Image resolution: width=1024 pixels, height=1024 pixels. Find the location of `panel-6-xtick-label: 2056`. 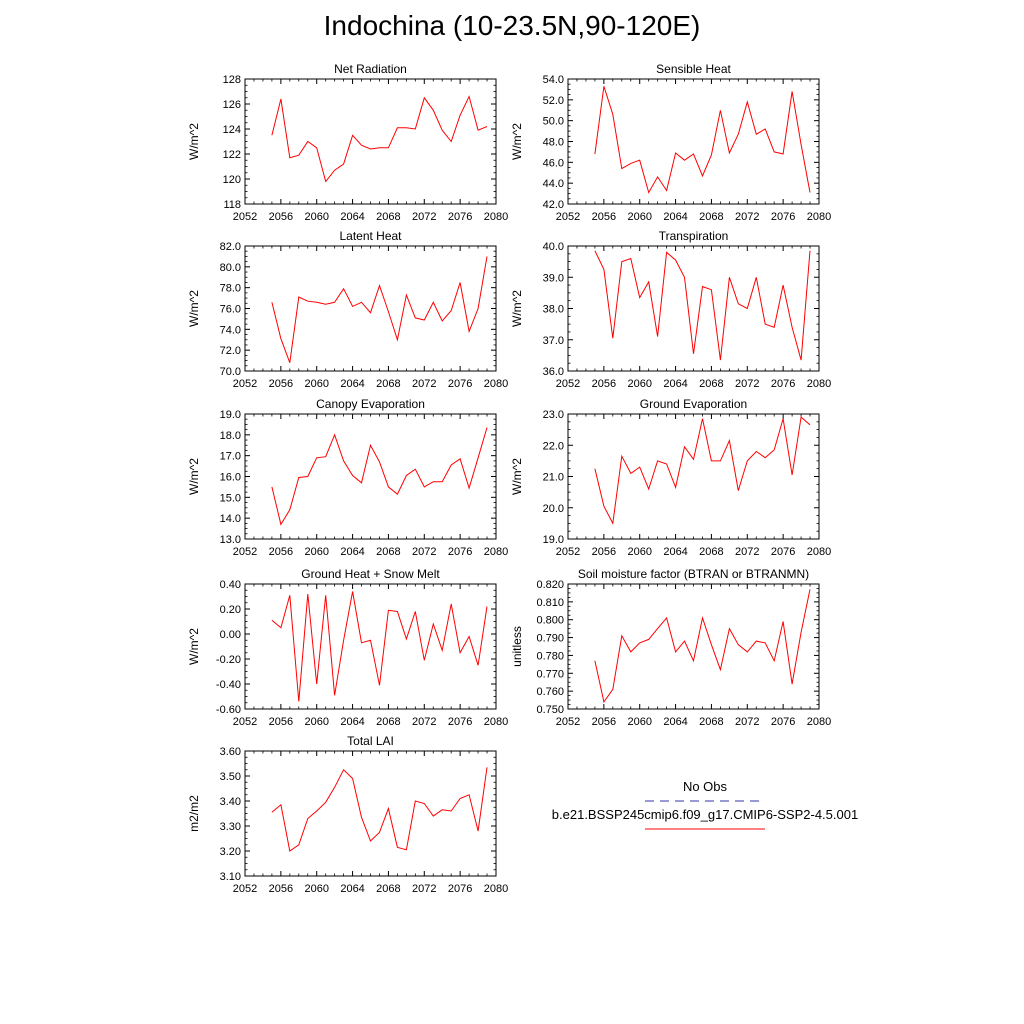

panel-6-xtick-label: 2056 is located at coordinates (604, 552).